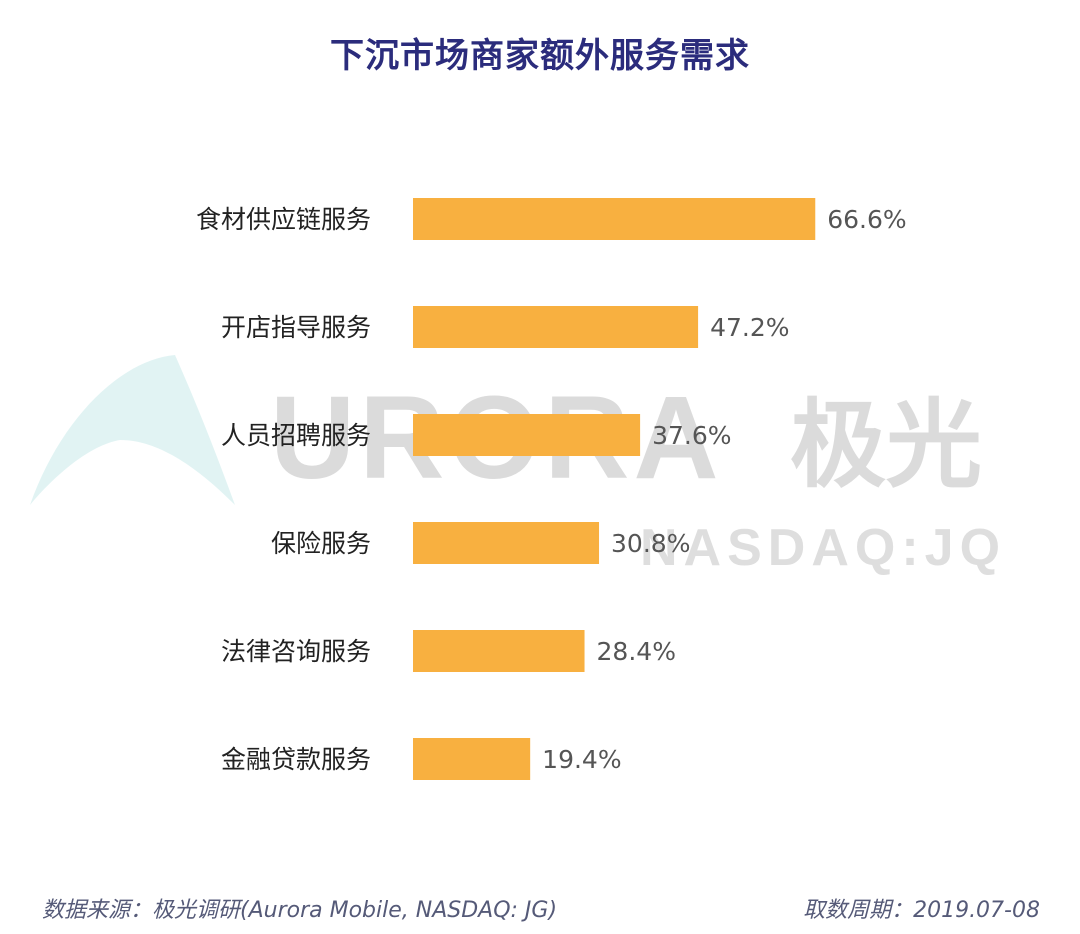  Describe the element at coordinates (691, 435) in the screenshot. I see `value-label: 37.6%` at that location.